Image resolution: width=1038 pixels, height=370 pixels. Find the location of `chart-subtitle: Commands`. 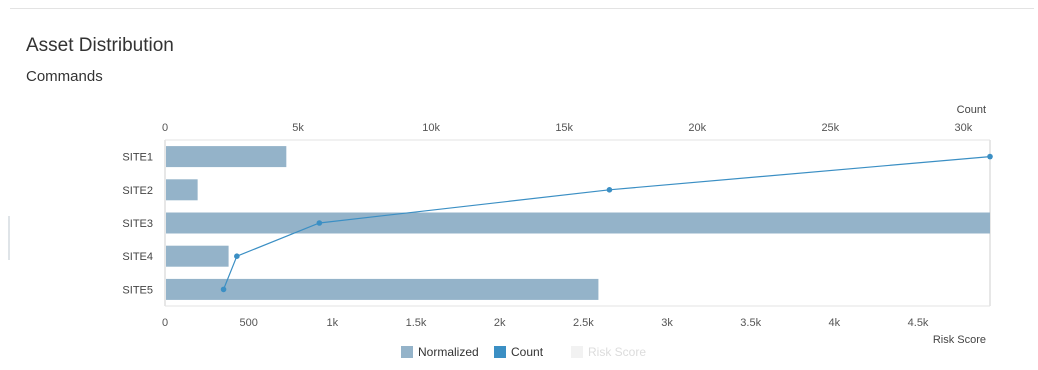

chart-subtitle: Commands is located at coordinates (64, 76).